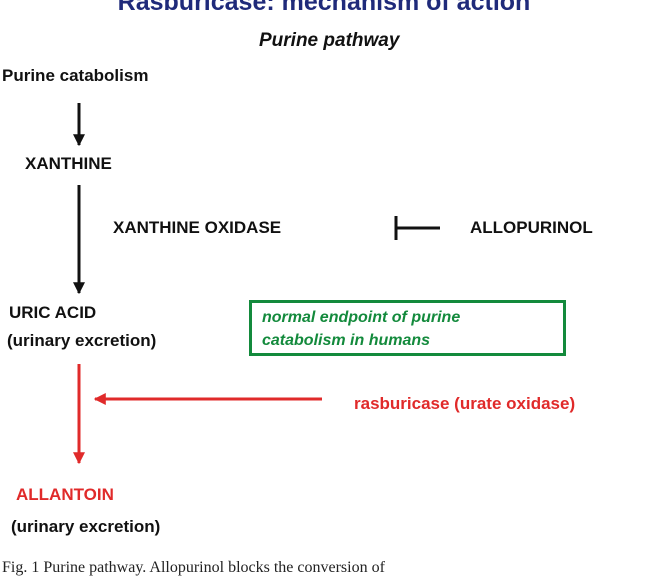 The height and width of the screenshot is (577, 648). I want to click on endpoint-note-box, so click(407, 328).